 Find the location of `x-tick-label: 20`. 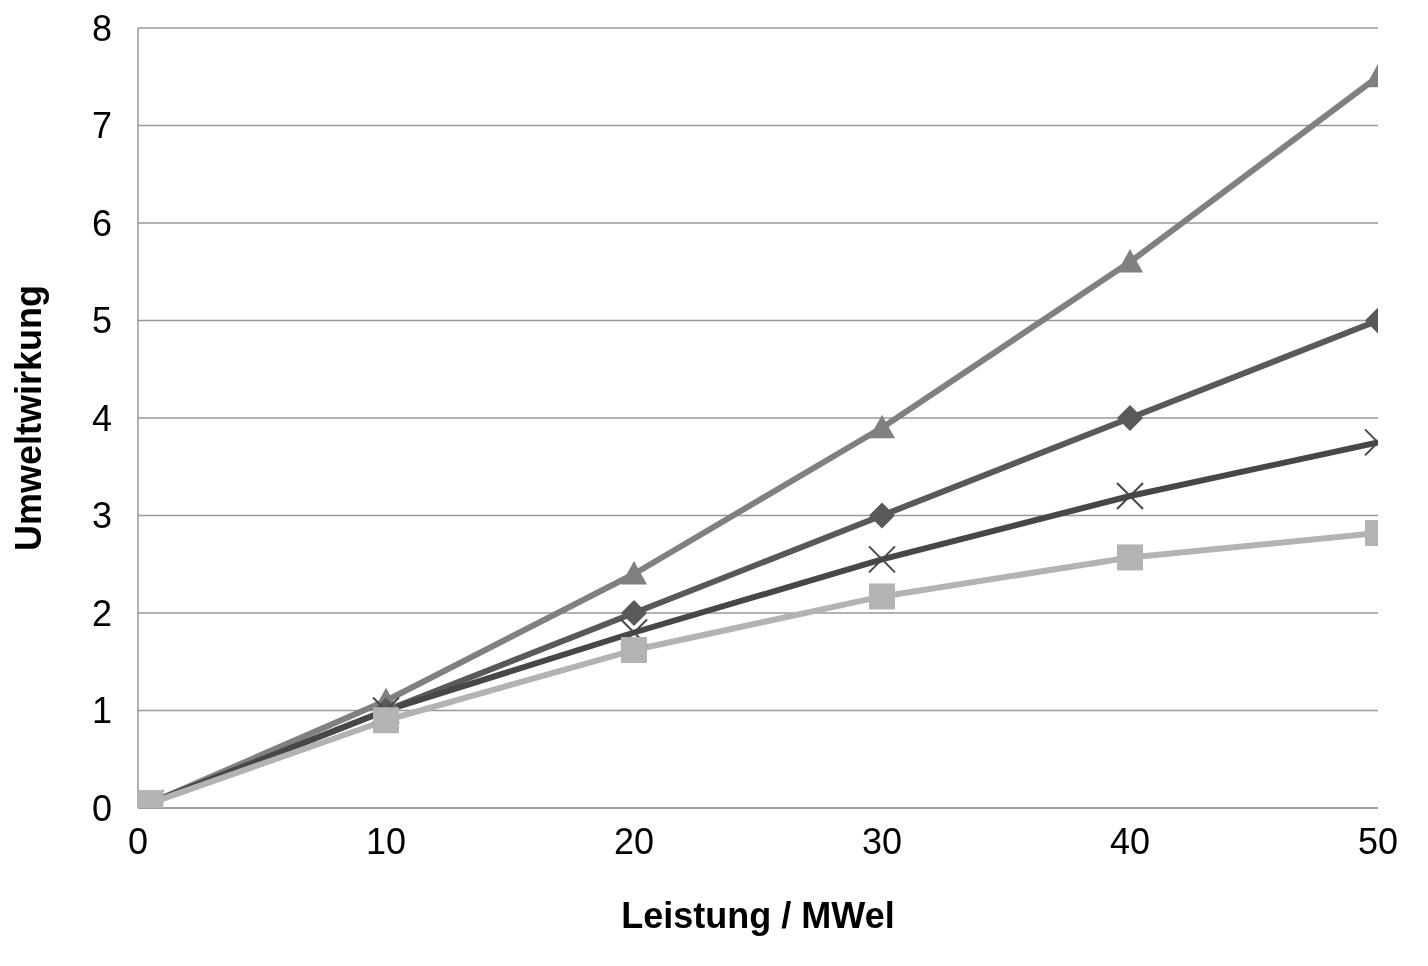

x-tick-label: 20 is located at coordinates (634, 841).